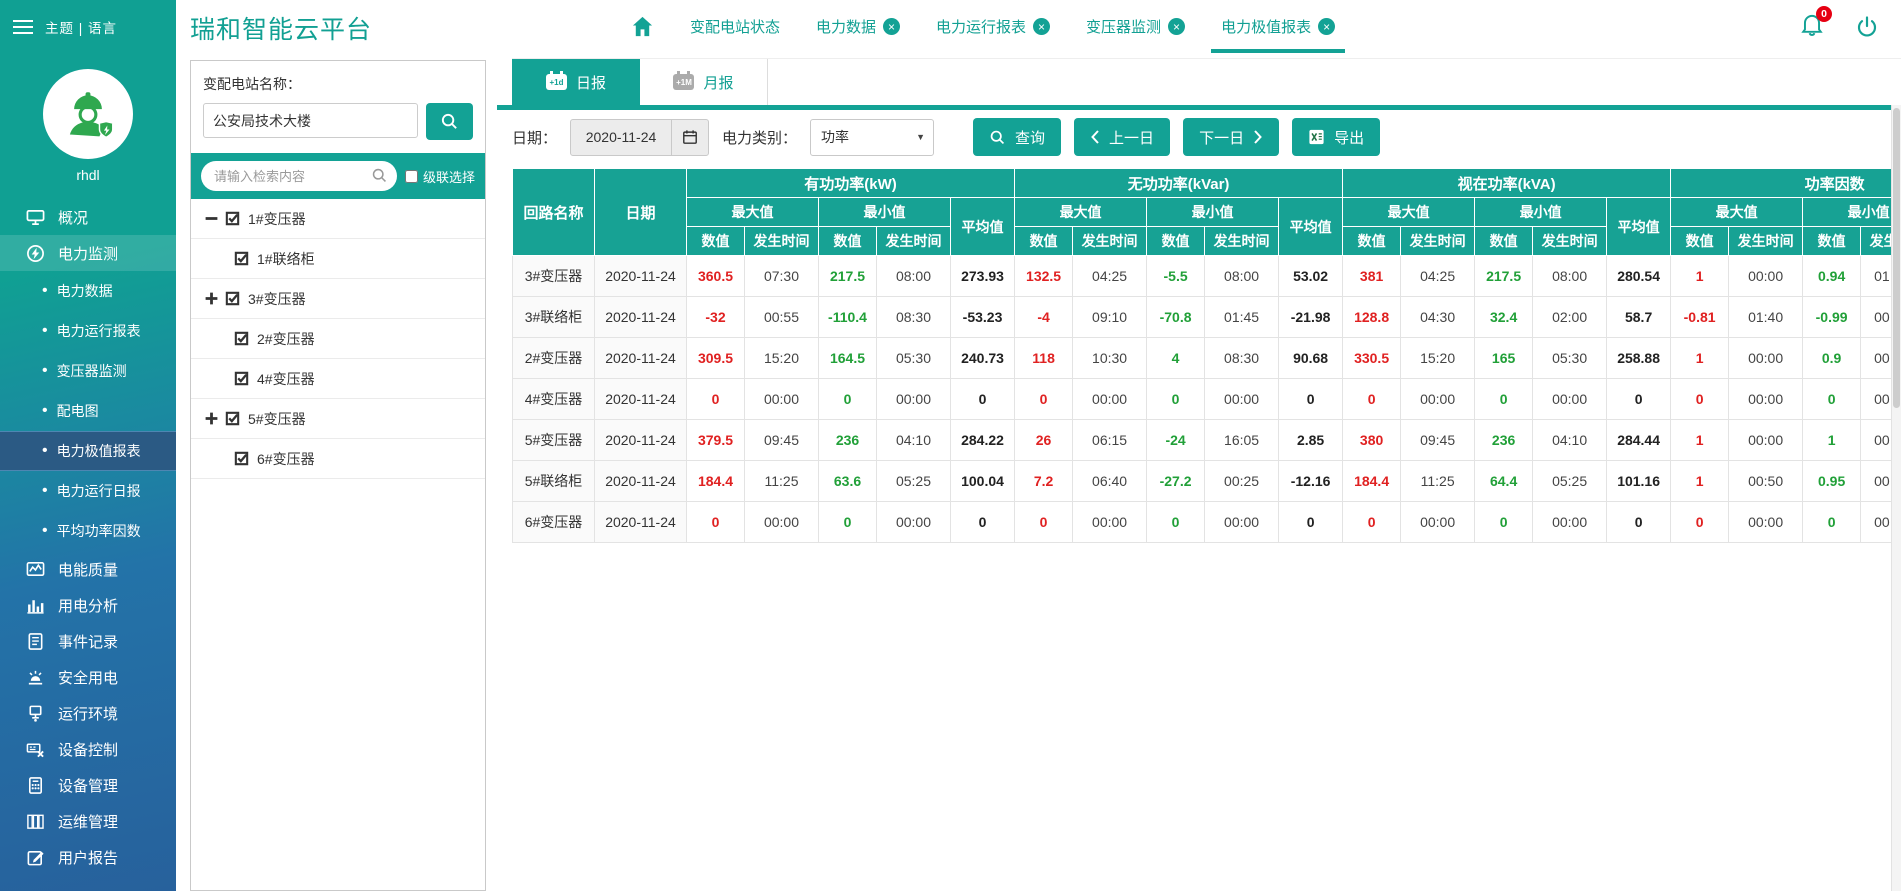 The width and height of the screenshot is (1901, 891). Describe the element at coordinates (35, 677) in the screenshot. I see `alarm-icon` at that location.